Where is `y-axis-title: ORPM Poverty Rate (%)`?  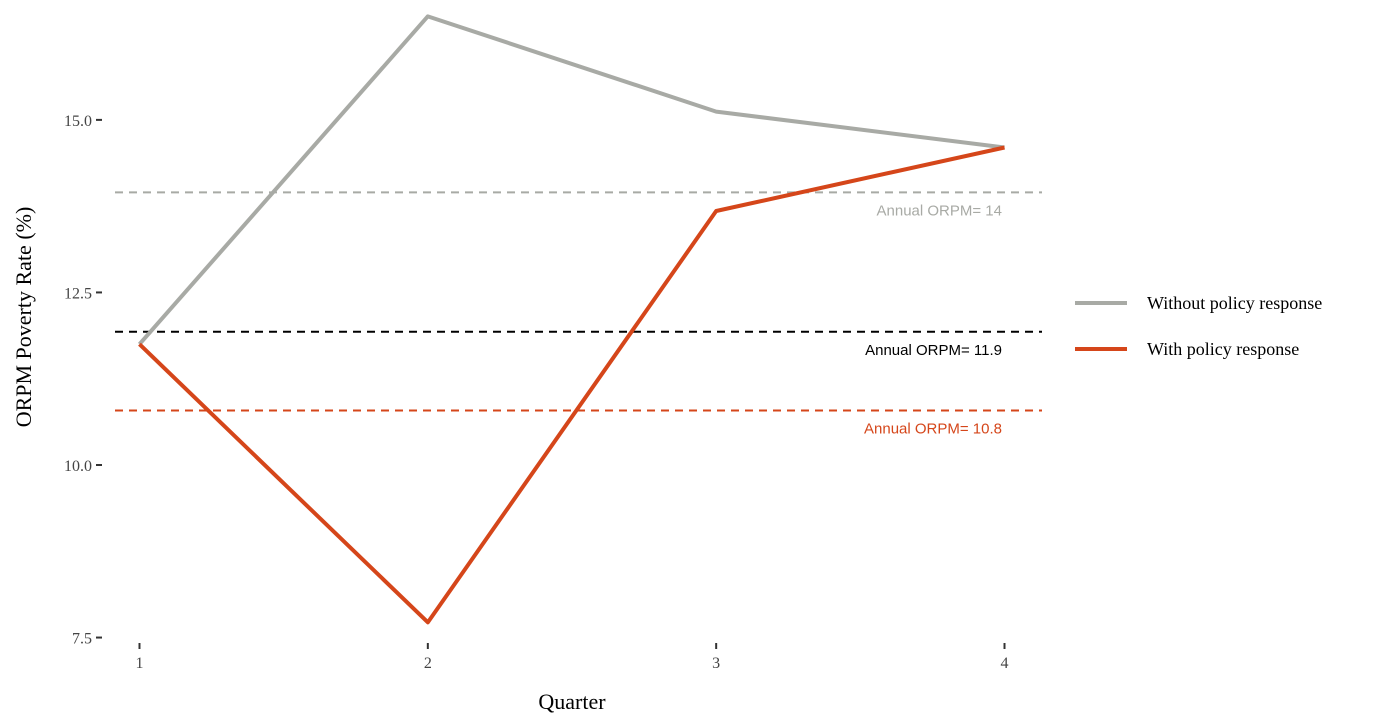 y-axis-title: ORPM Poverty Rate (%) is located at coordinates (23, 317).